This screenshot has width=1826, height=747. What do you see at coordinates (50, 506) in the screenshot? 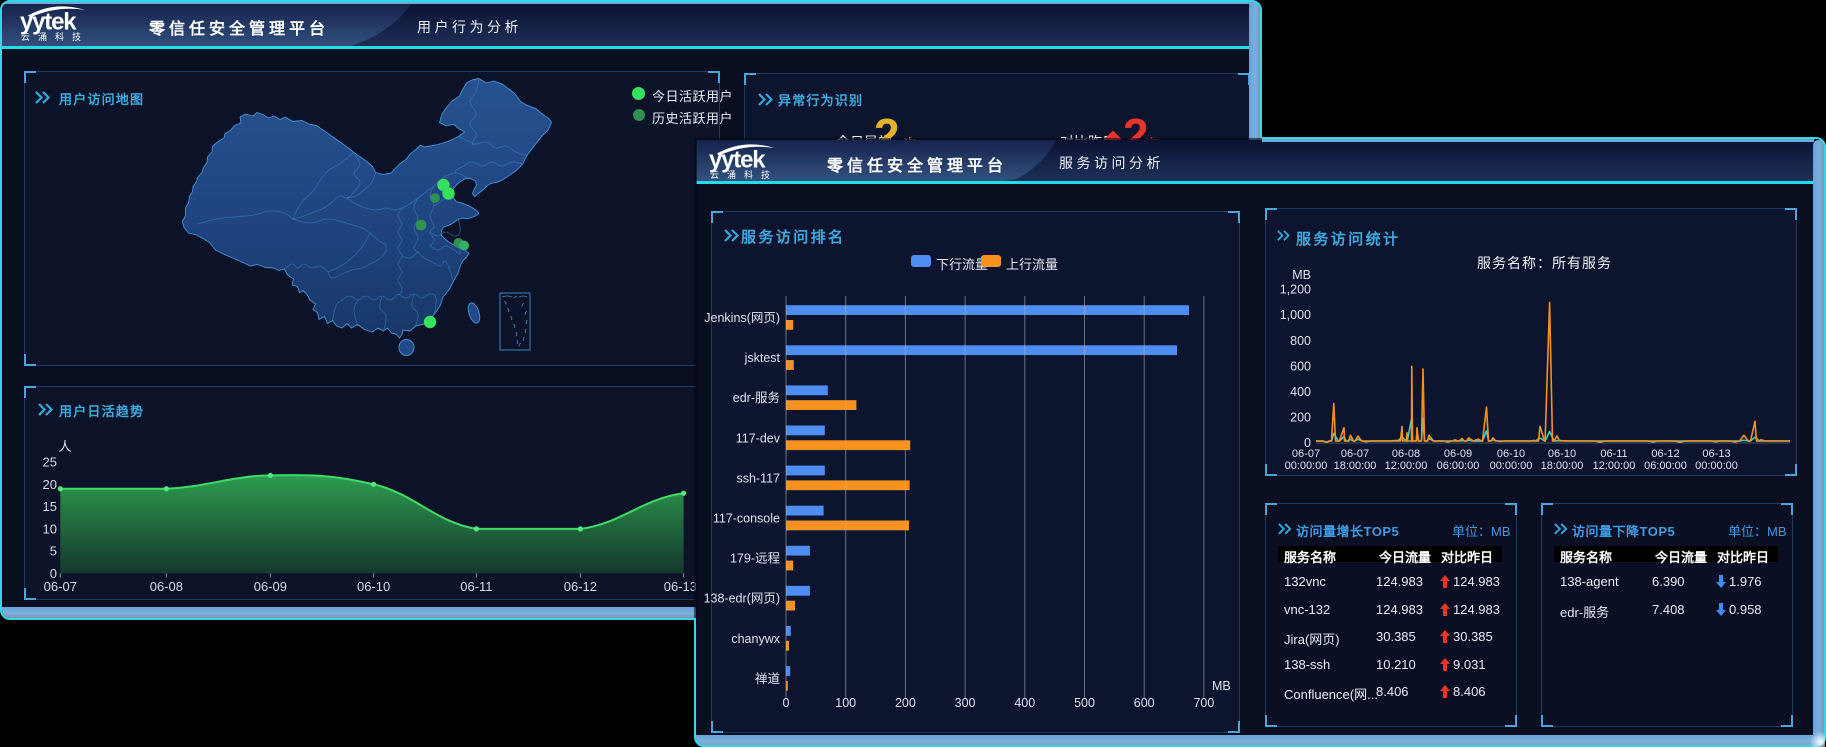
I see `svg-text: 15` at bounding box center [50, 506].